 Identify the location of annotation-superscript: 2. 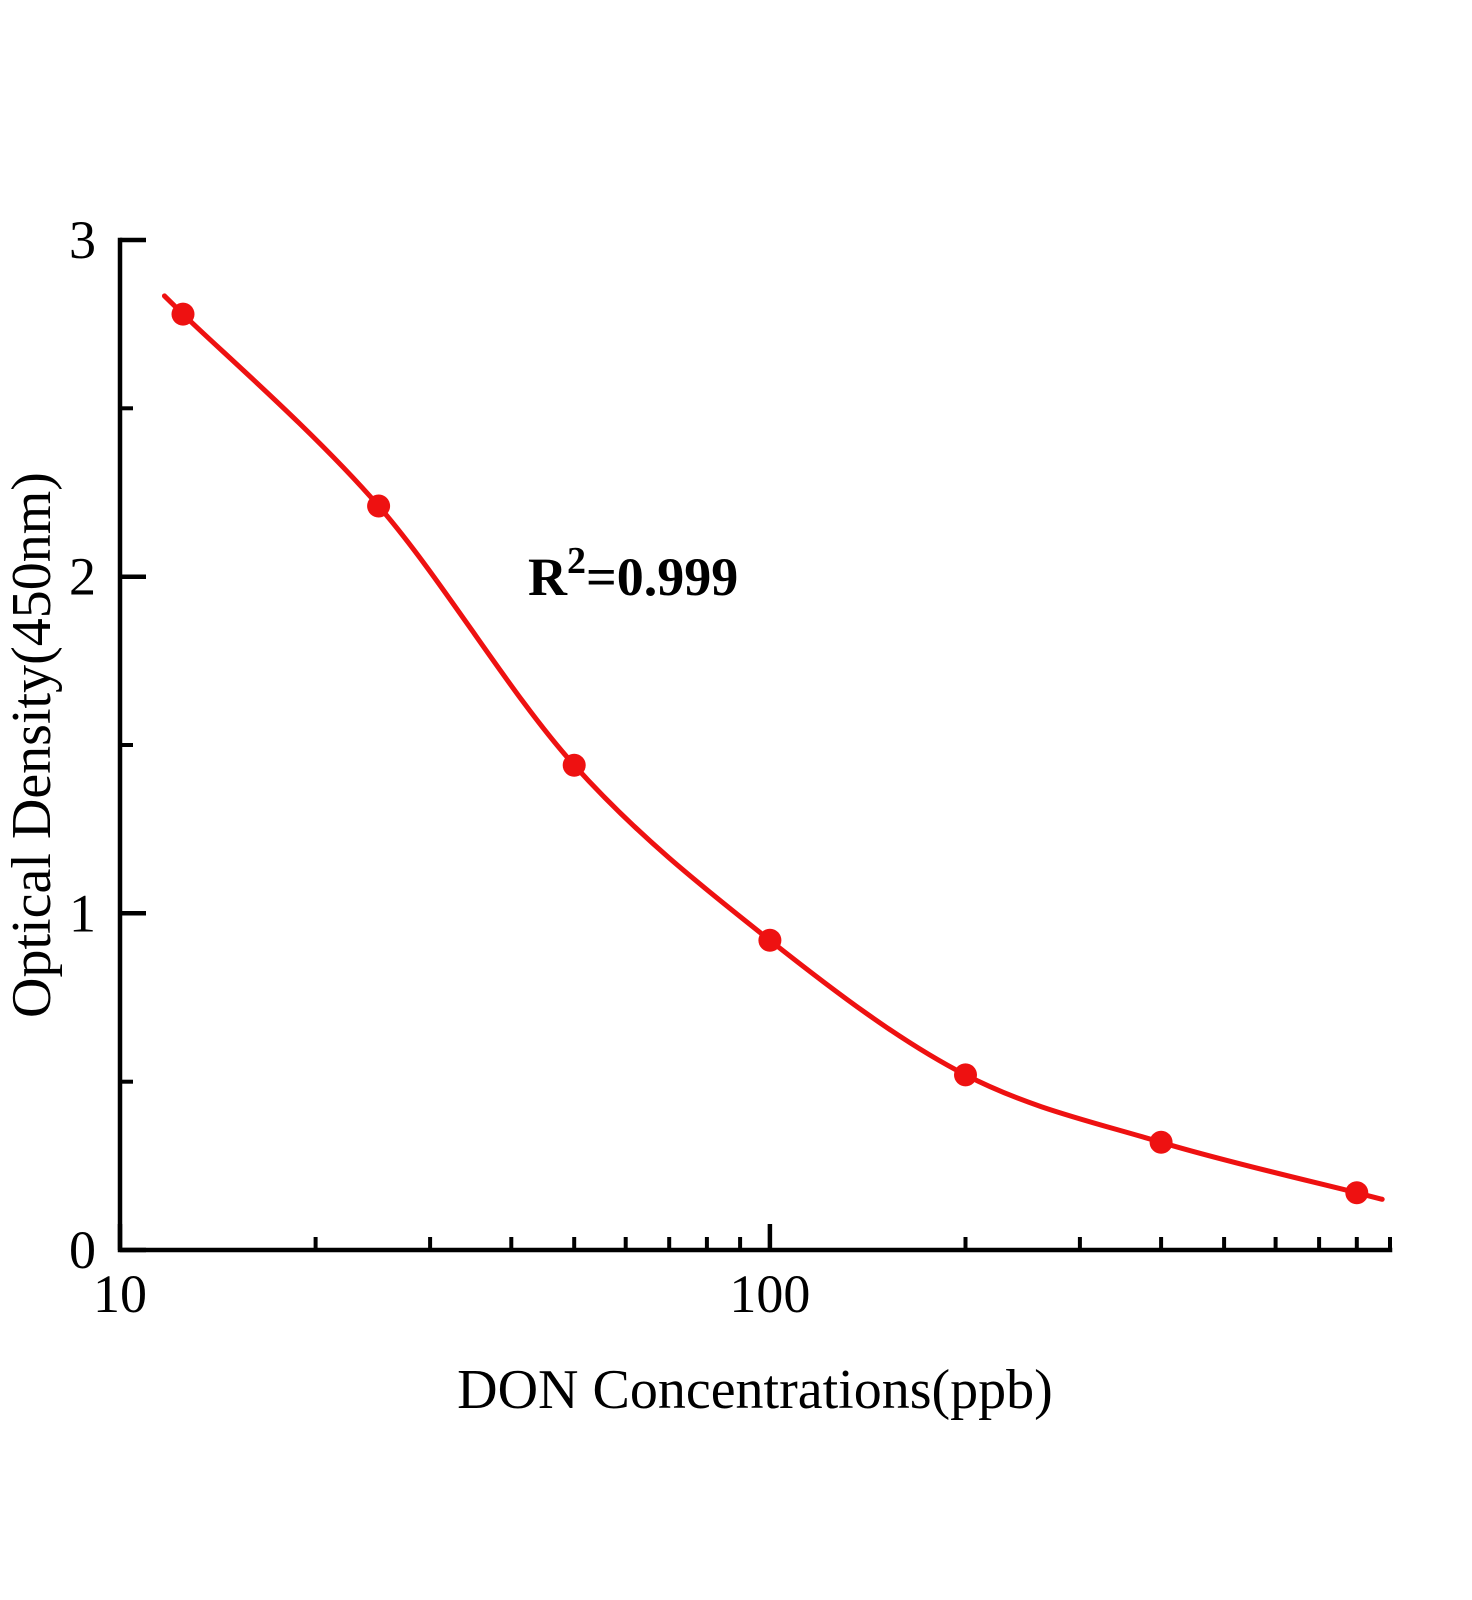
(576, 561).